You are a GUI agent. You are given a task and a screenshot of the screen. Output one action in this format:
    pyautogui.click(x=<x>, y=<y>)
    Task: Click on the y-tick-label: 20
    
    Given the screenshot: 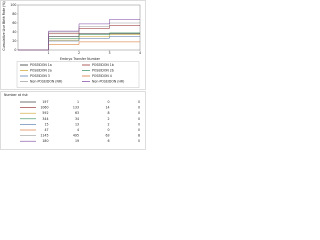 What is the action you would take?
    pyautogui.click(x=14, y=41)
    